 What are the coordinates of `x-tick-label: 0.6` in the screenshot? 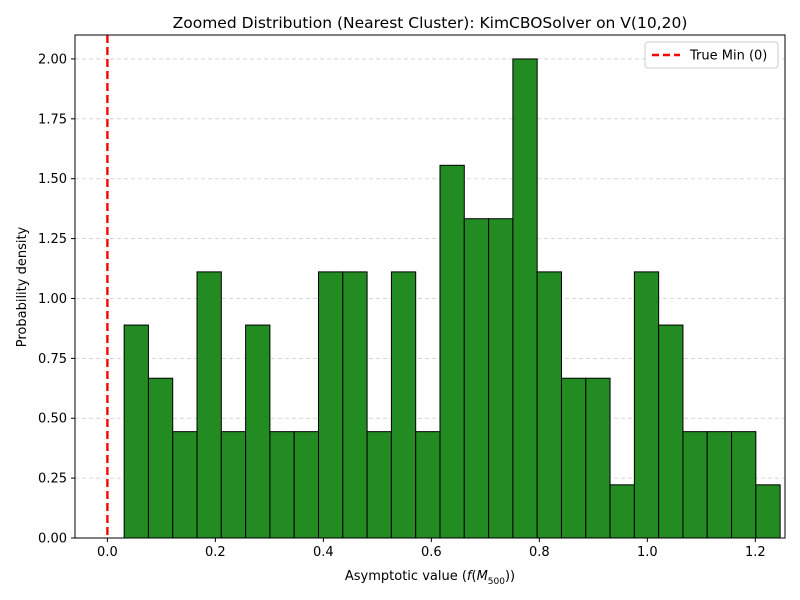 It's located at (431, 552).